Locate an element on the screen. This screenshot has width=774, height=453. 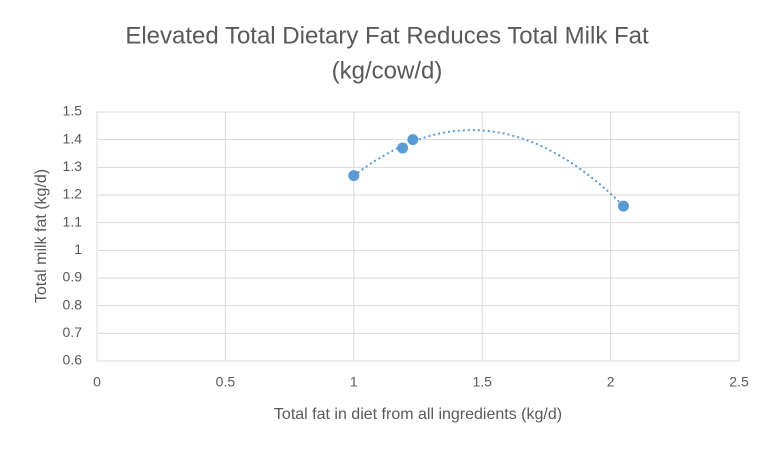
x-tick-label: 1.5 is located at coordinates (482, 382).